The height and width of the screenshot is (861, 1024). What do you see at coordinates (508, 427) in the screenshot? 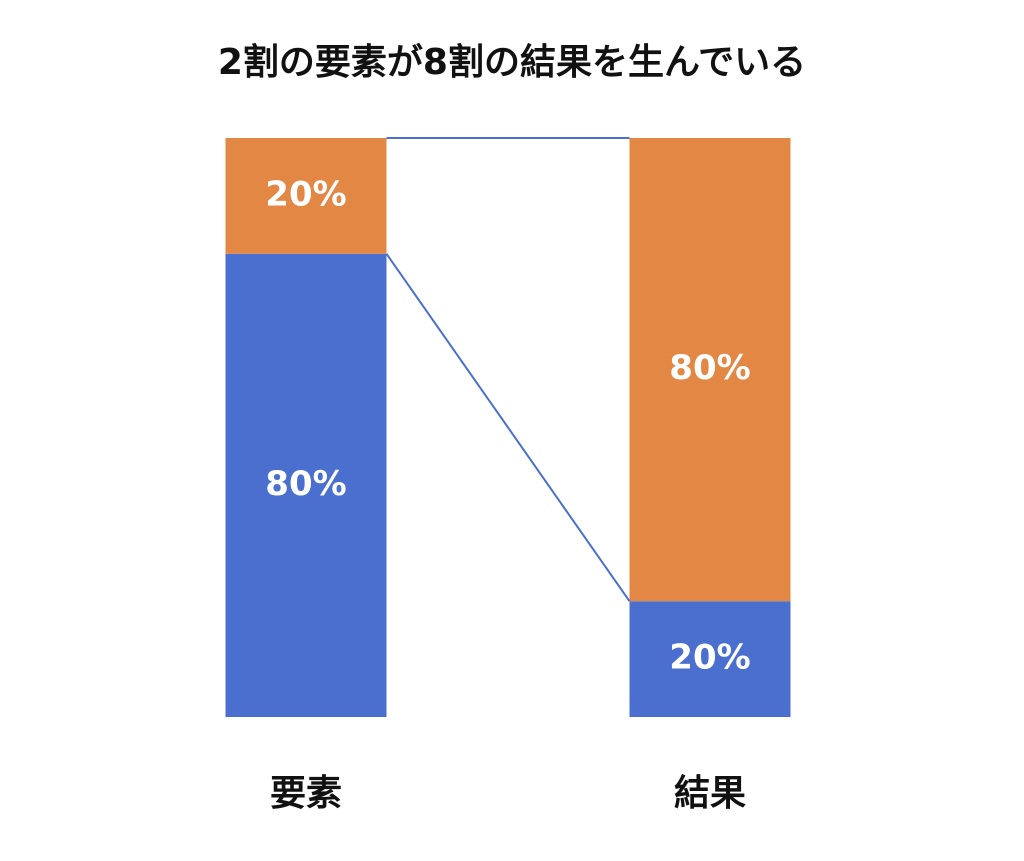
I see `connector-line` at bounding box center [508, 427].